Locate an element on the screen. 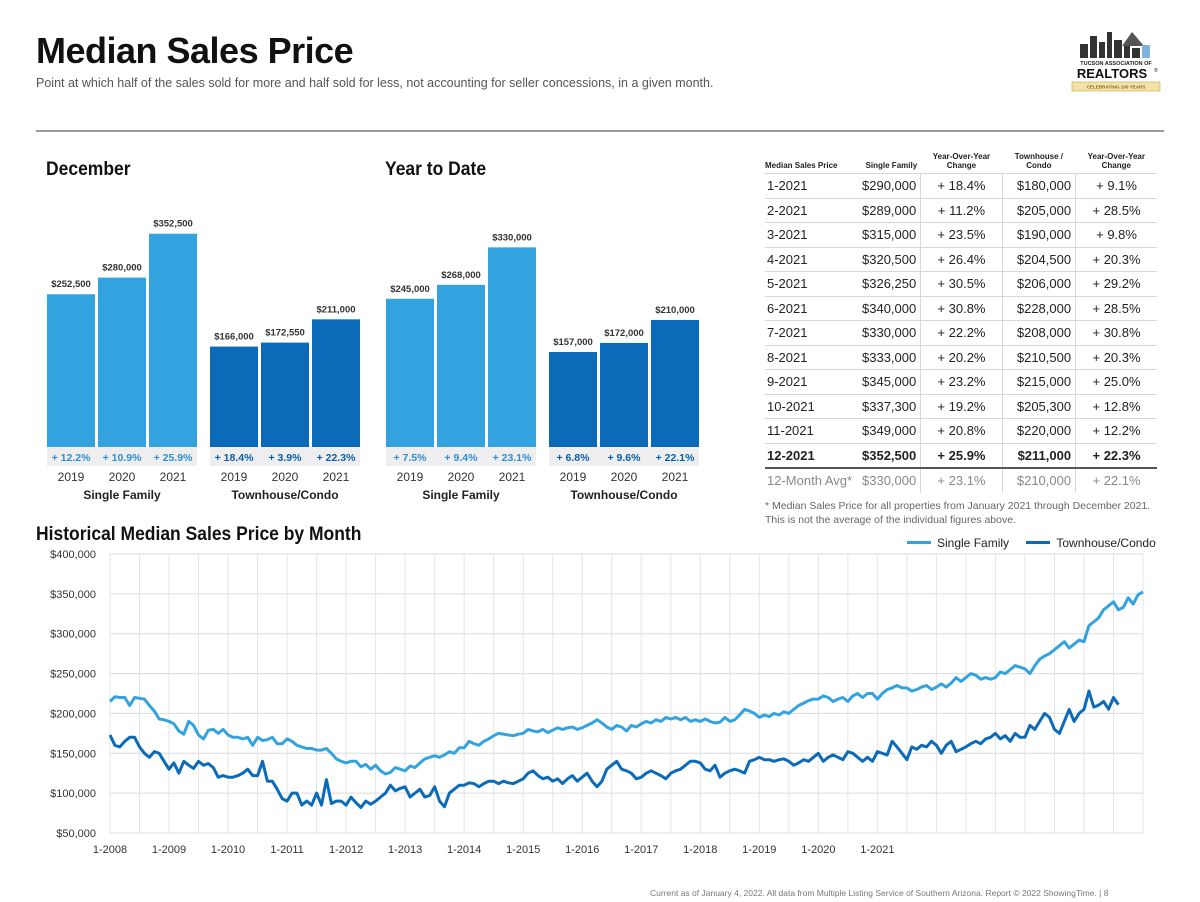 This screenshot has width=1200, height=902. table-cell: $211,000 is located at coordinates (1039, 455).